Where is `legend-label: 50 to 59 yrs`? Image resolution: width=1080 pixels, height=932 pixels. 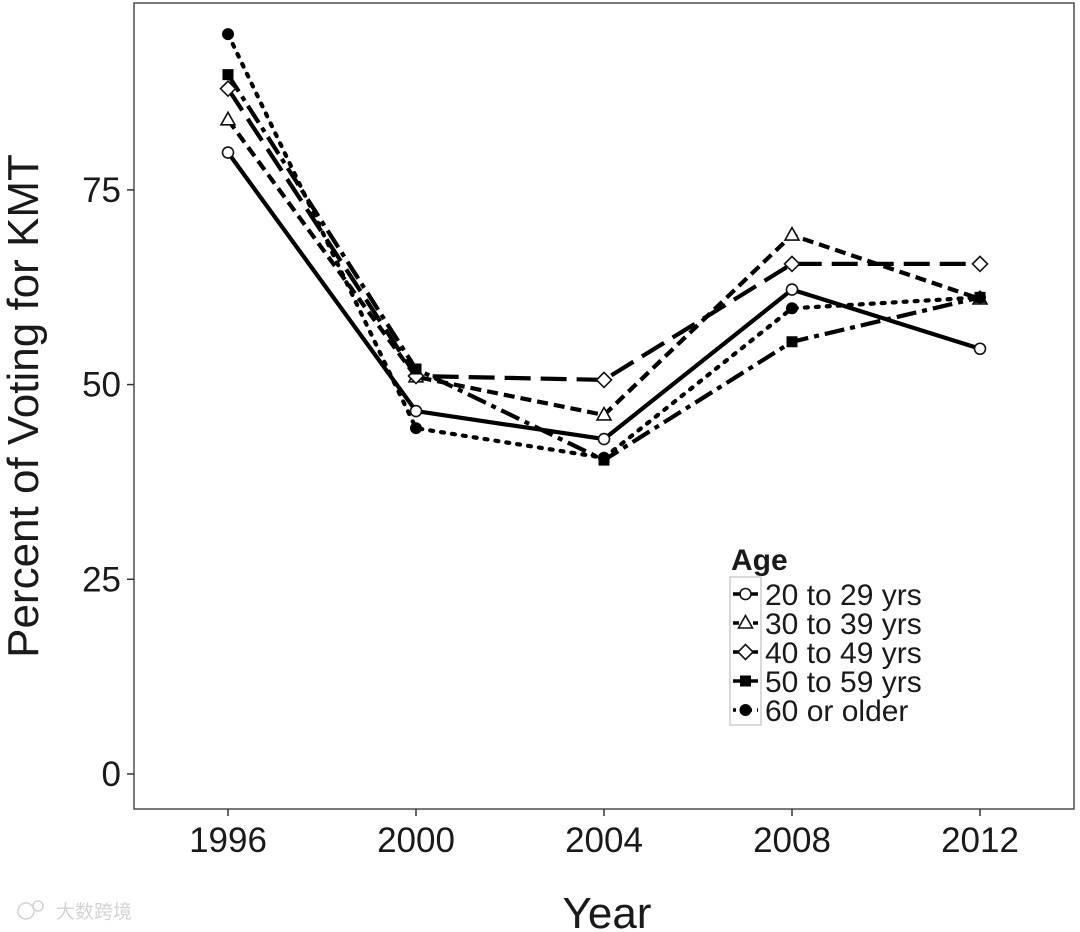
legend-label: 50 to 59 yrs is located at coordinates (843, 682).